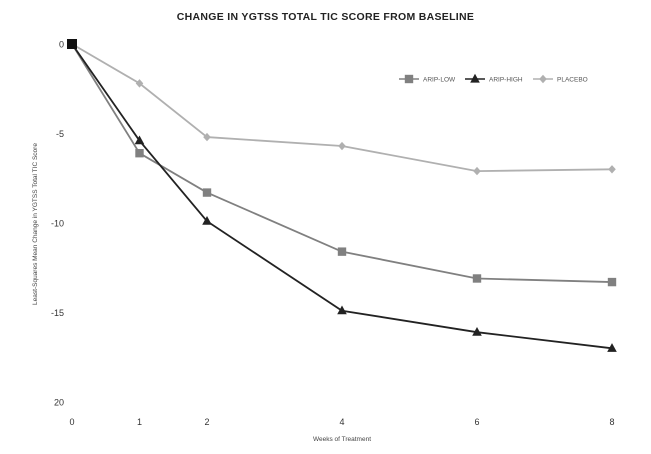 This screenshot has width=651, height=454. I want to click on legend-label: PLACEBO, so click(572, 80).